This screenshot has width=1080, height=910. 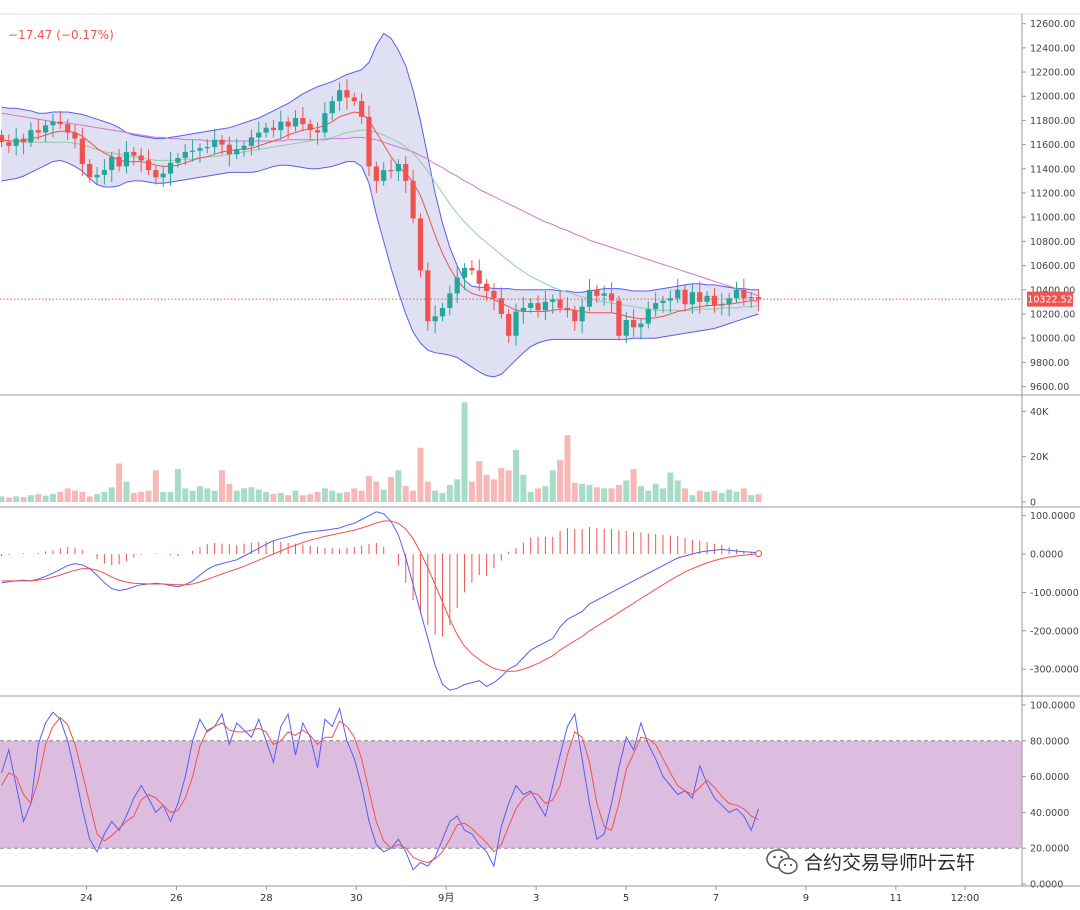 I want to click on macd-tick-label: 100.0000, so click(x=1052, y=516).